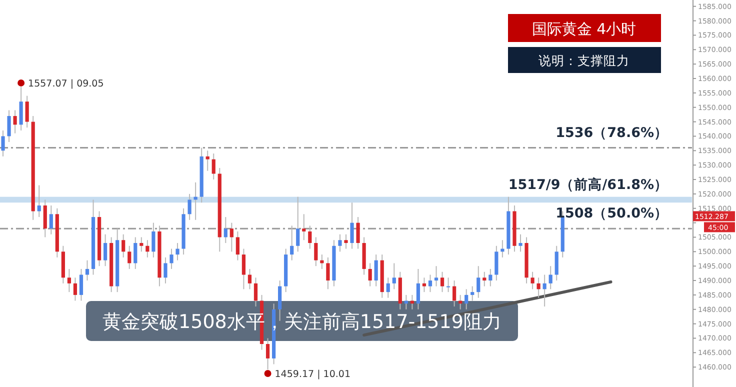  What do you see at coordinates (588, 184) in the screenshot?
I see `band-label: 1517/9（前高/61.8%）` at bounding box center [588, 184].